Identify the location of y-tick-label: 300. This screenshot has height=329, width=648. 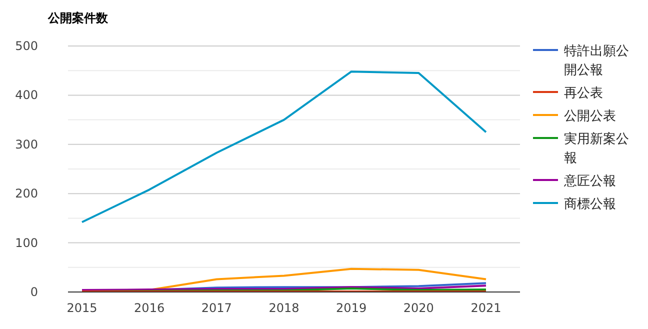
(26, 144).